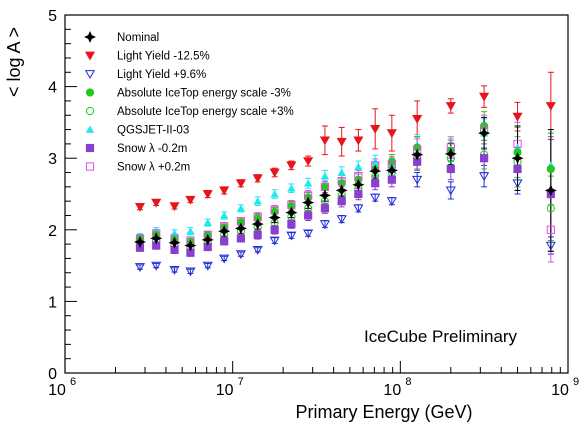 This screenshot has height=428, width=585. What do you see at coordinates (241, 382) in the screenshot?
I see `x-tick-label-exponent: 7` at bounding box center [241, 382].